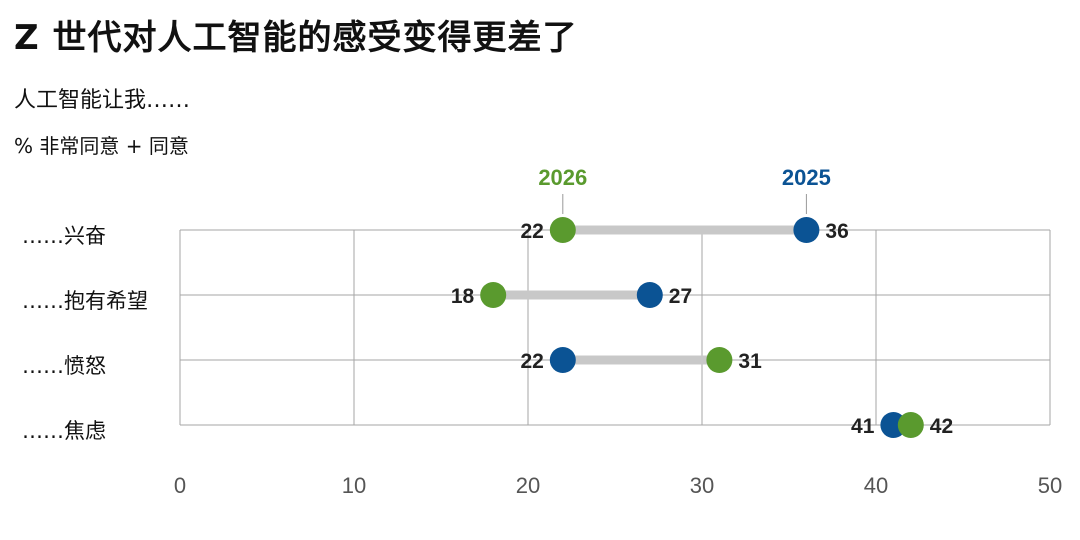 This screenshot has width=1080, height=540. What do you see at coordinates (64, 431) in the screenshot?
I see `category-label: ……焦虑` at bounding box center [64, 431].